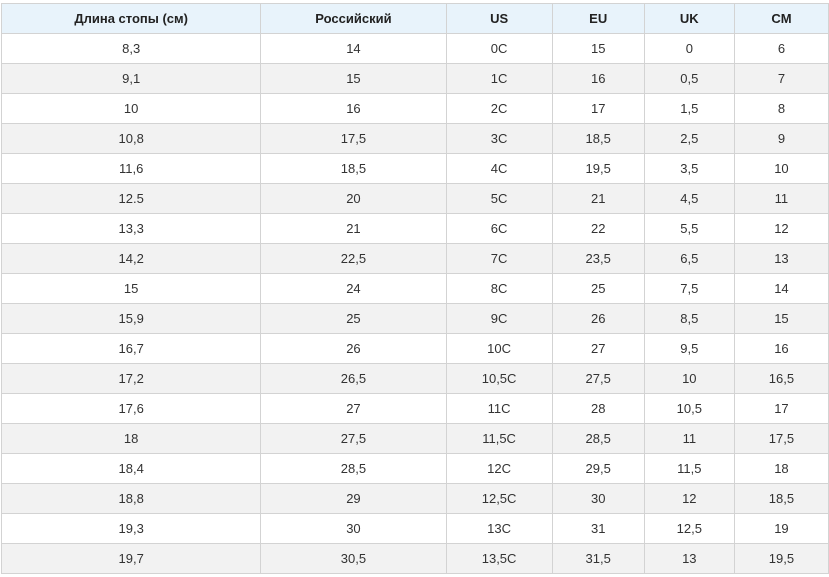 The height and width of the screenshot is (577, 829). I want to click on cell-us: 9C, so click(499, 318).